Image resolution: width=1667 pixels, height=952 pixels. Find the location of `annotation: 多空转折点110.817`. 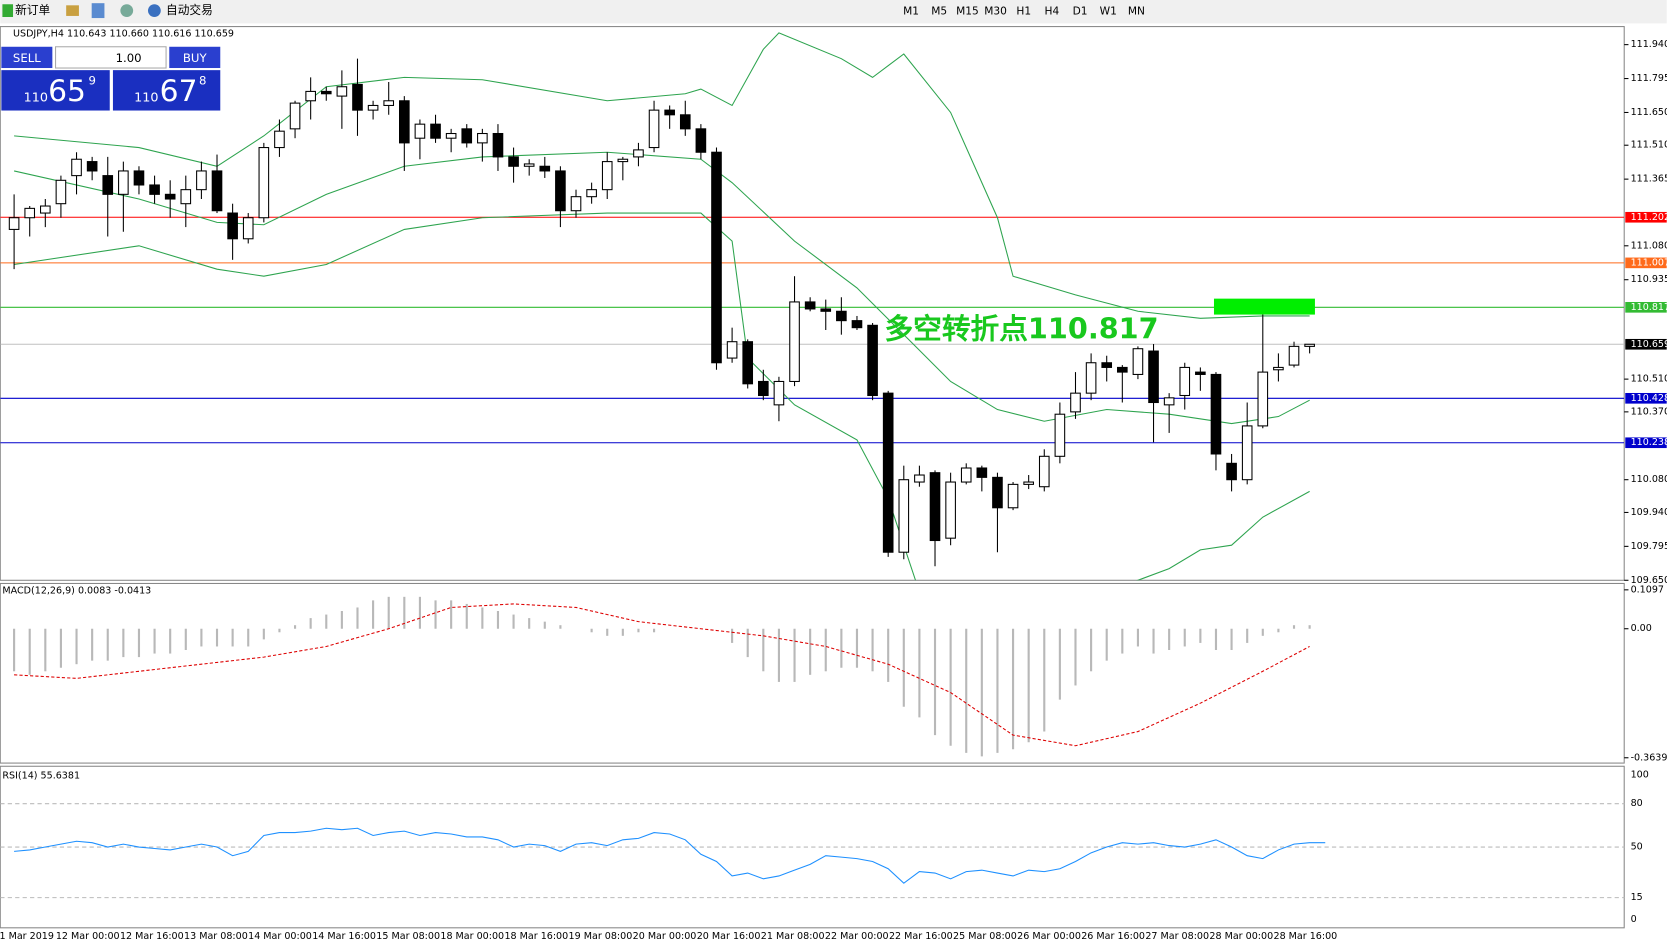

annotation: 多空转折点110.817 is located at coordinates (1022, 329).